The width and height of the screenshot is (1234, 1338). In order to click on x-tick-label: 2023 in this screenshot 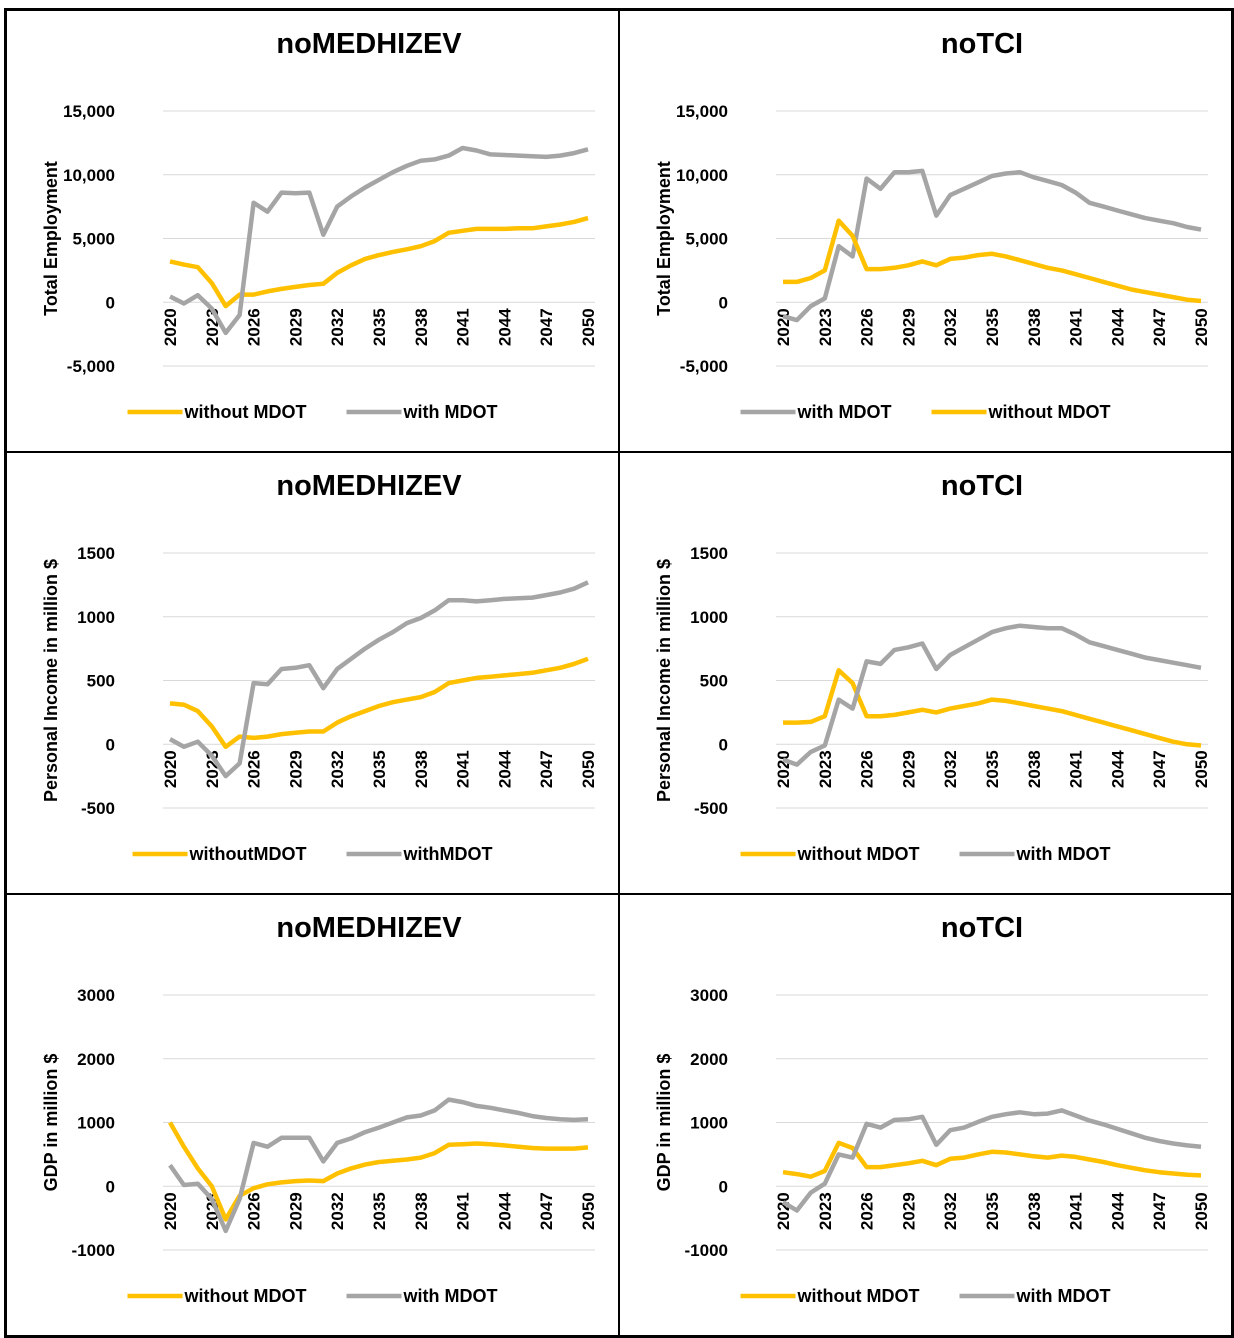, I will do `click(825, 769)`.